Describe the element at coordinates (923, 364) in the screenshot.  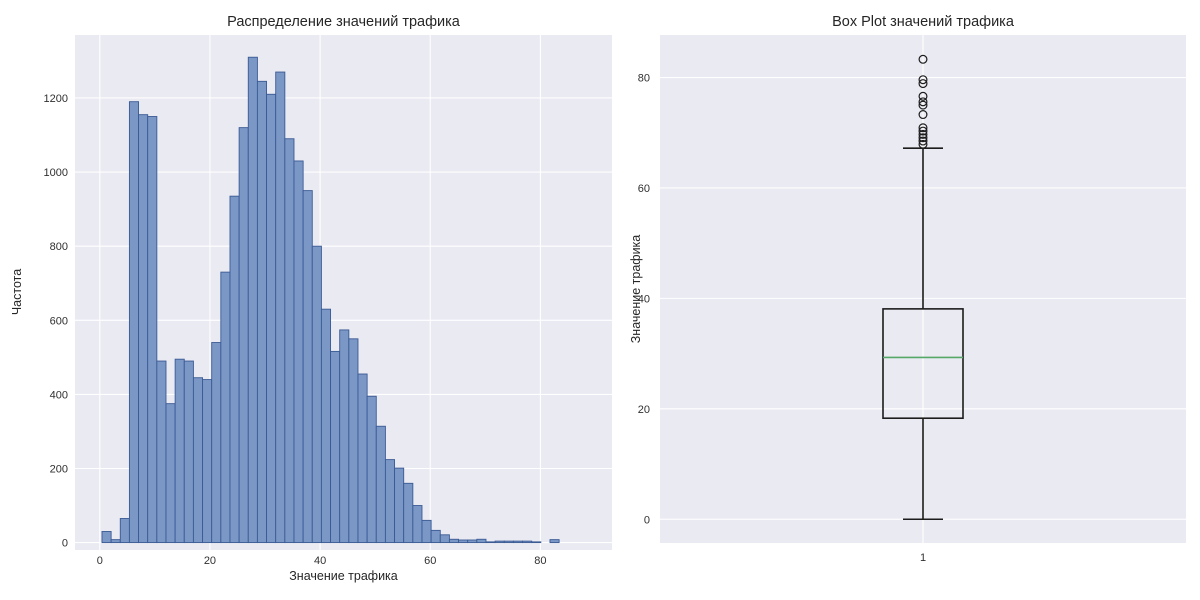
I see `box` at that location.